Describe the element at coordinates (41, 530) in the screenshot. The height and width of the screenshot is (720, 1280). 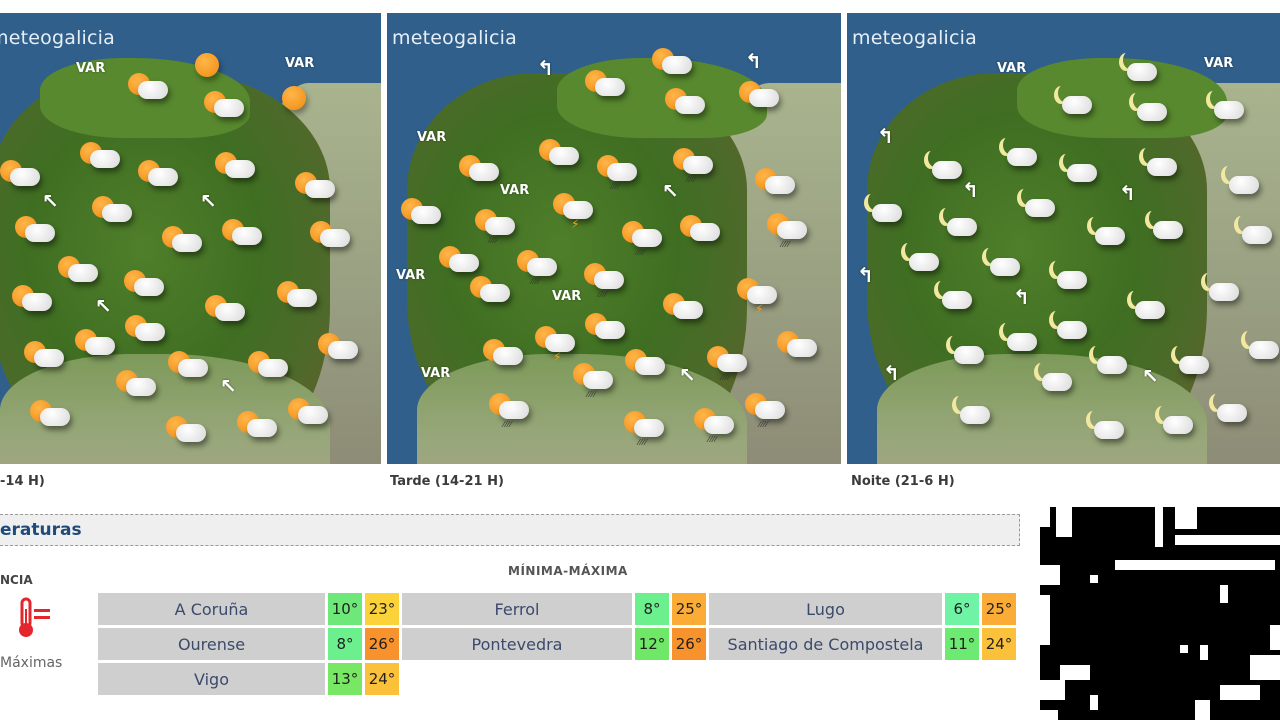
I see `section-title: eraturas` at that location.